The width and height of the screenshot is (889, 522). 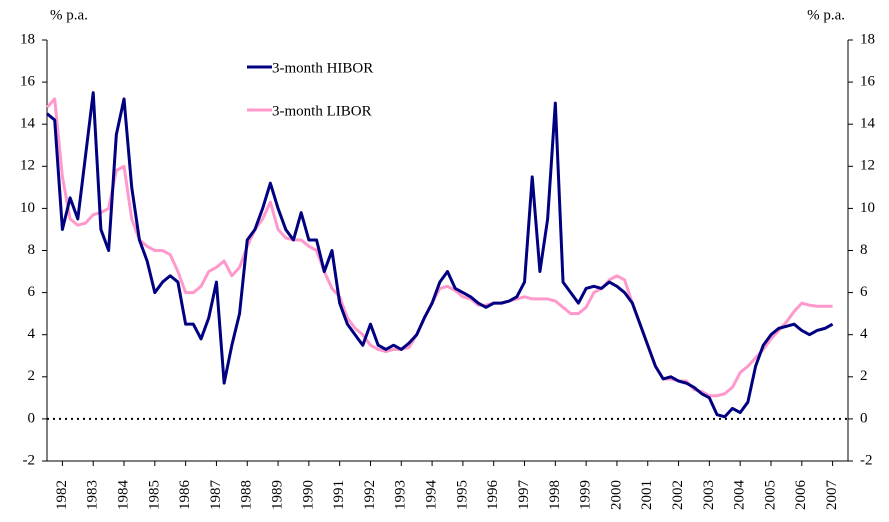 I want to click on legend-label: 3-month LIBOR, so click(x=322, y=111).